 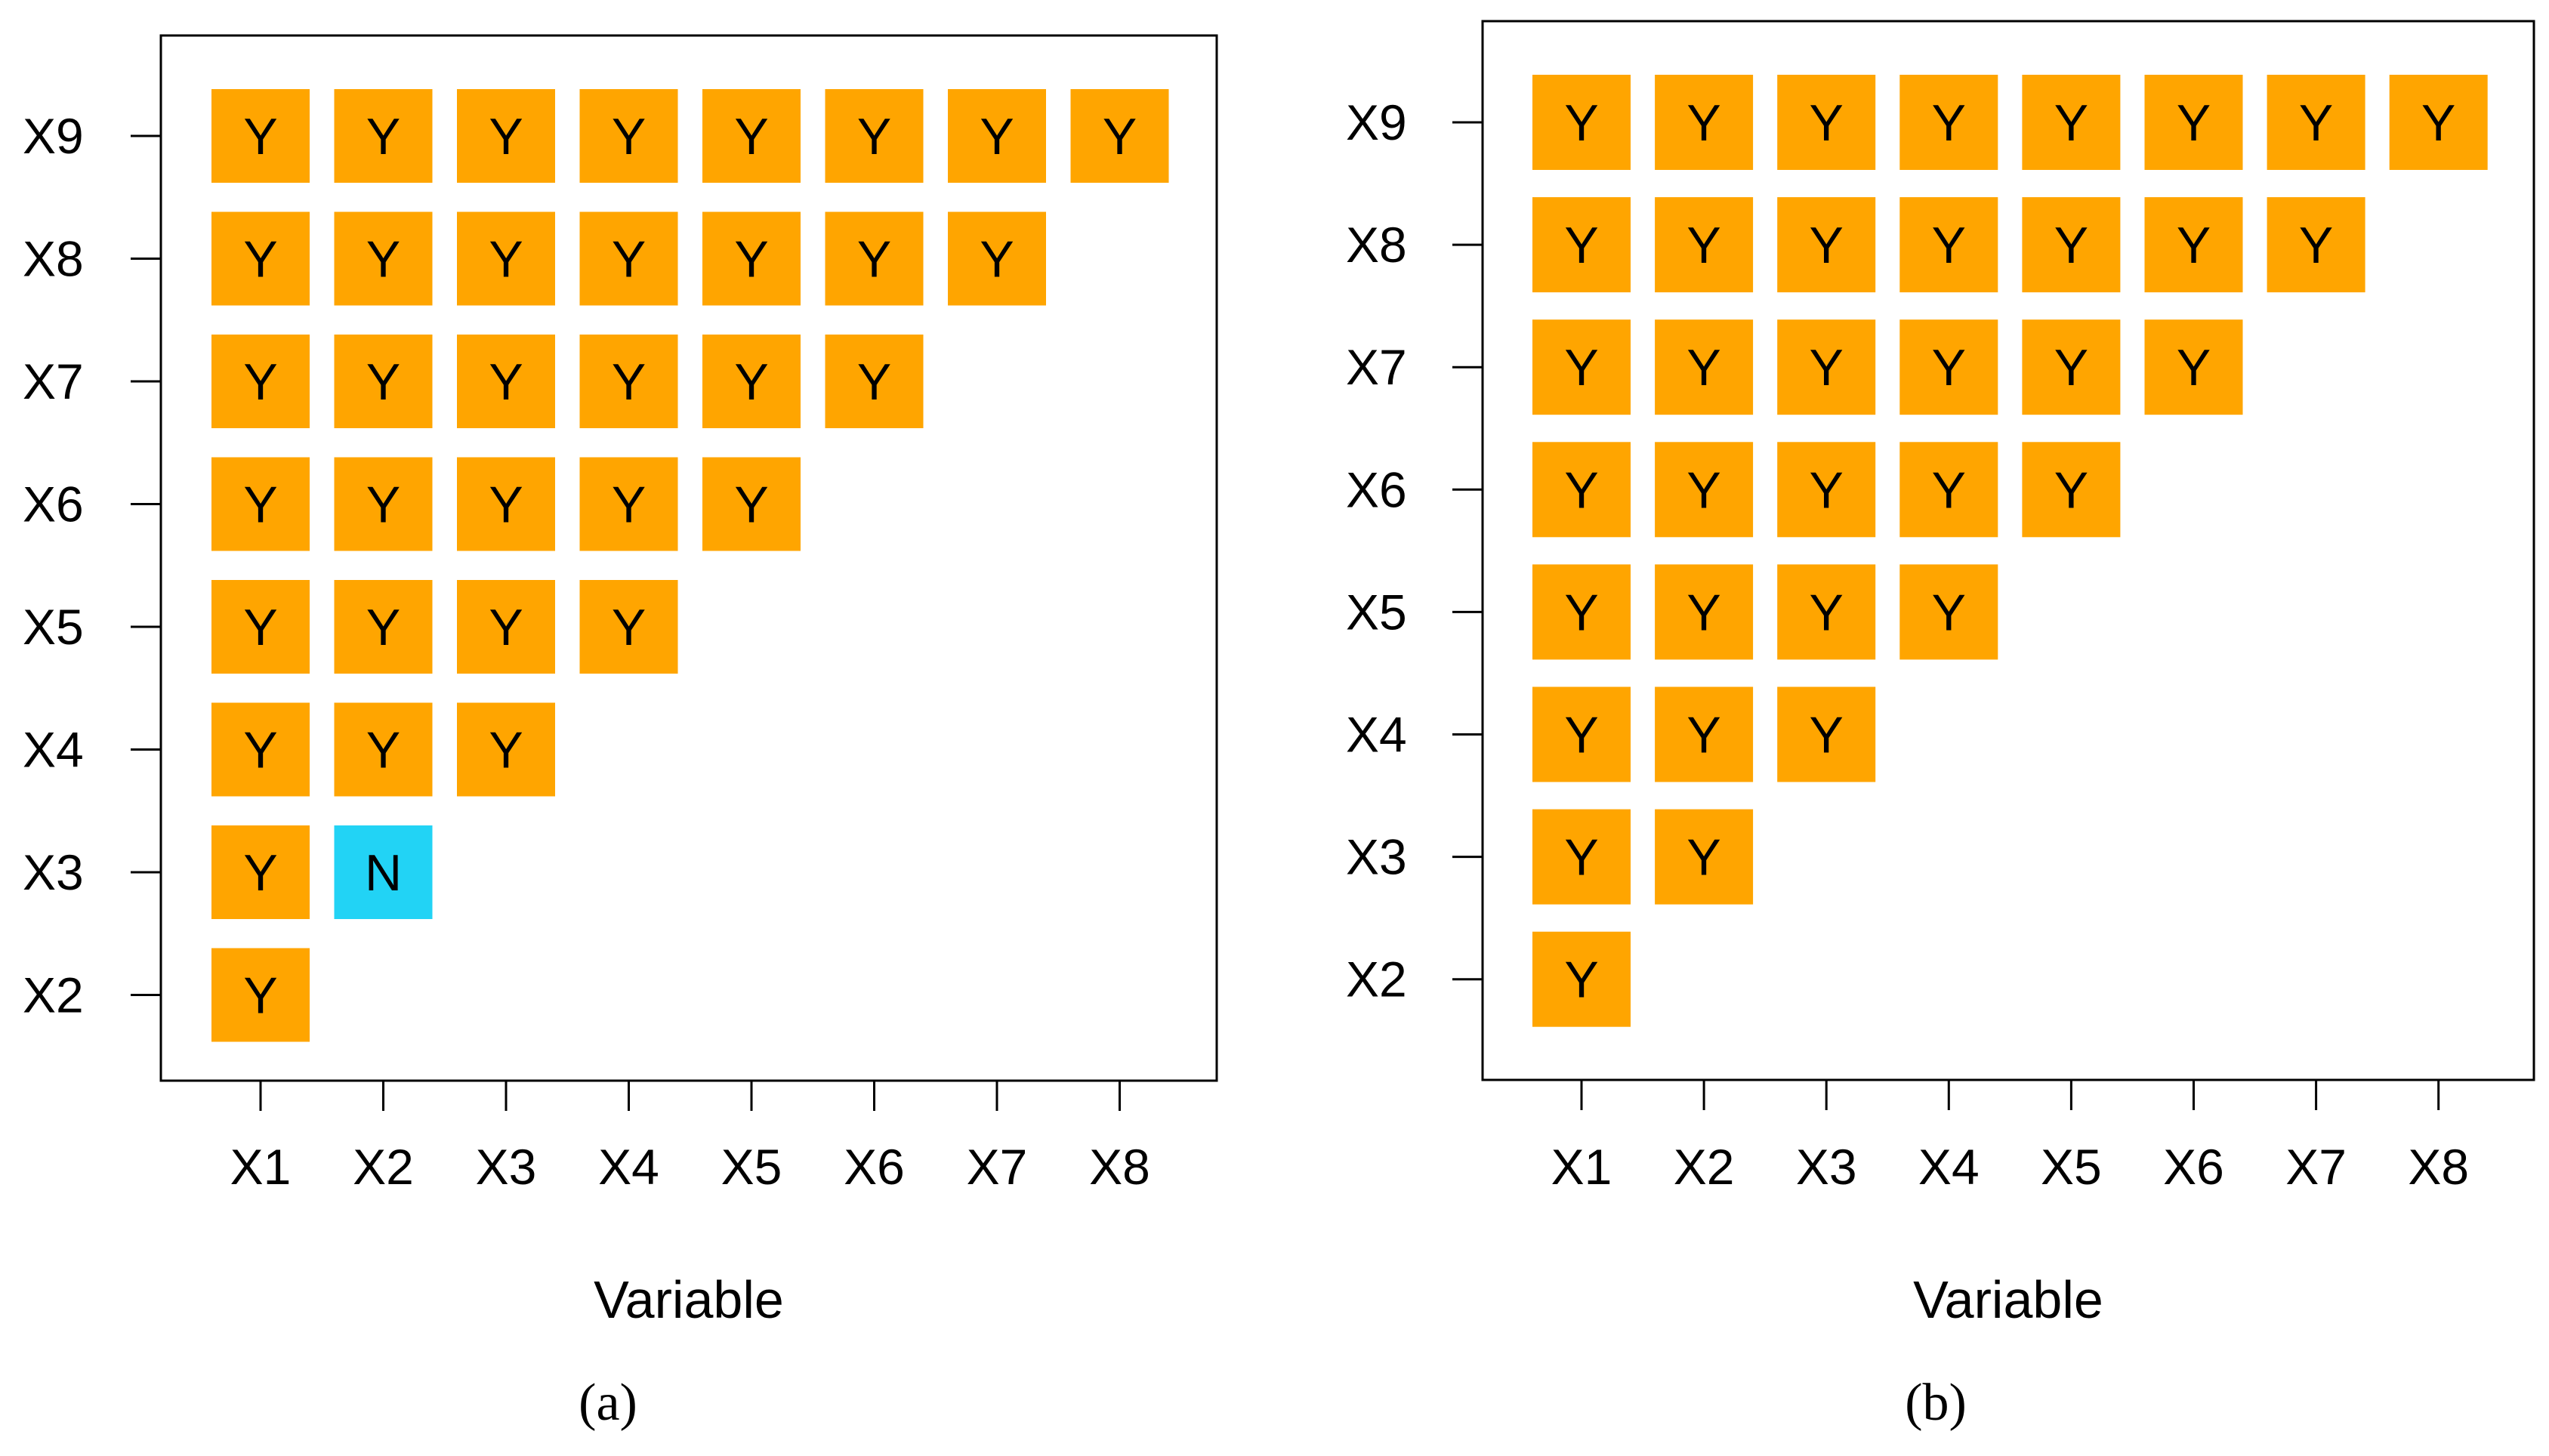 I want to click on x-tick-label: X2, so click(x=384, y=1167).